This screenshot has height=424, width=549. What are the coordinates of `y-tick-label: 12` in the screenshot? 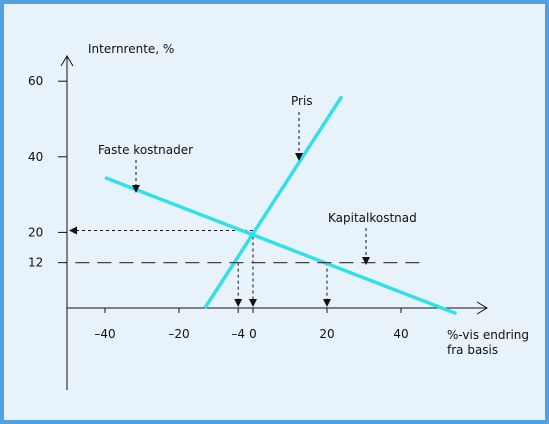 It's located at (35, 263).